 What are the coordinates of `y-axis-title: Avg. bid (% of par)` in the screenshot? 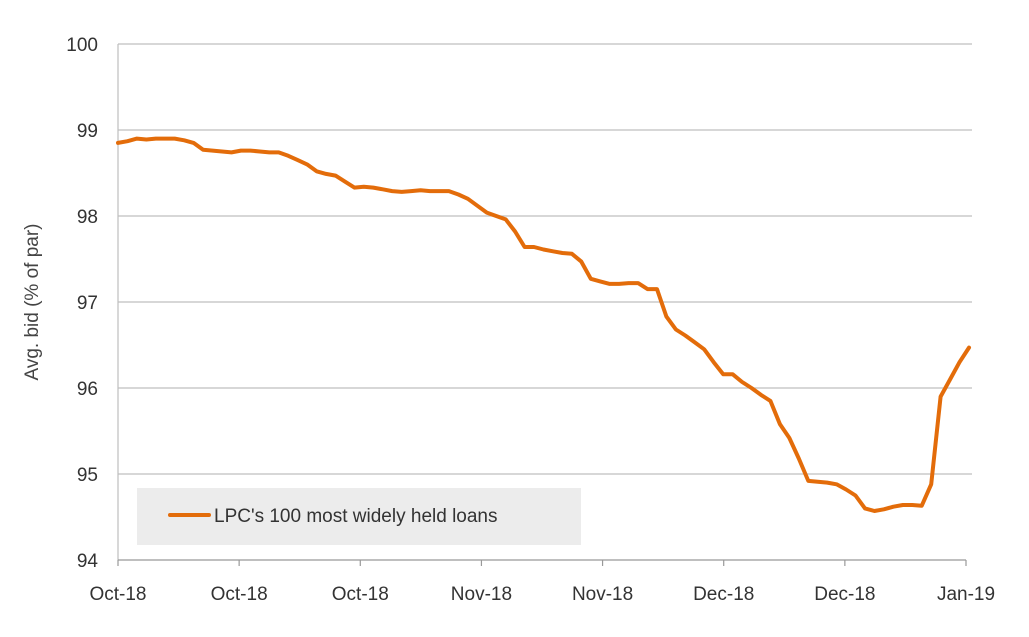 It's located at (32, 301).